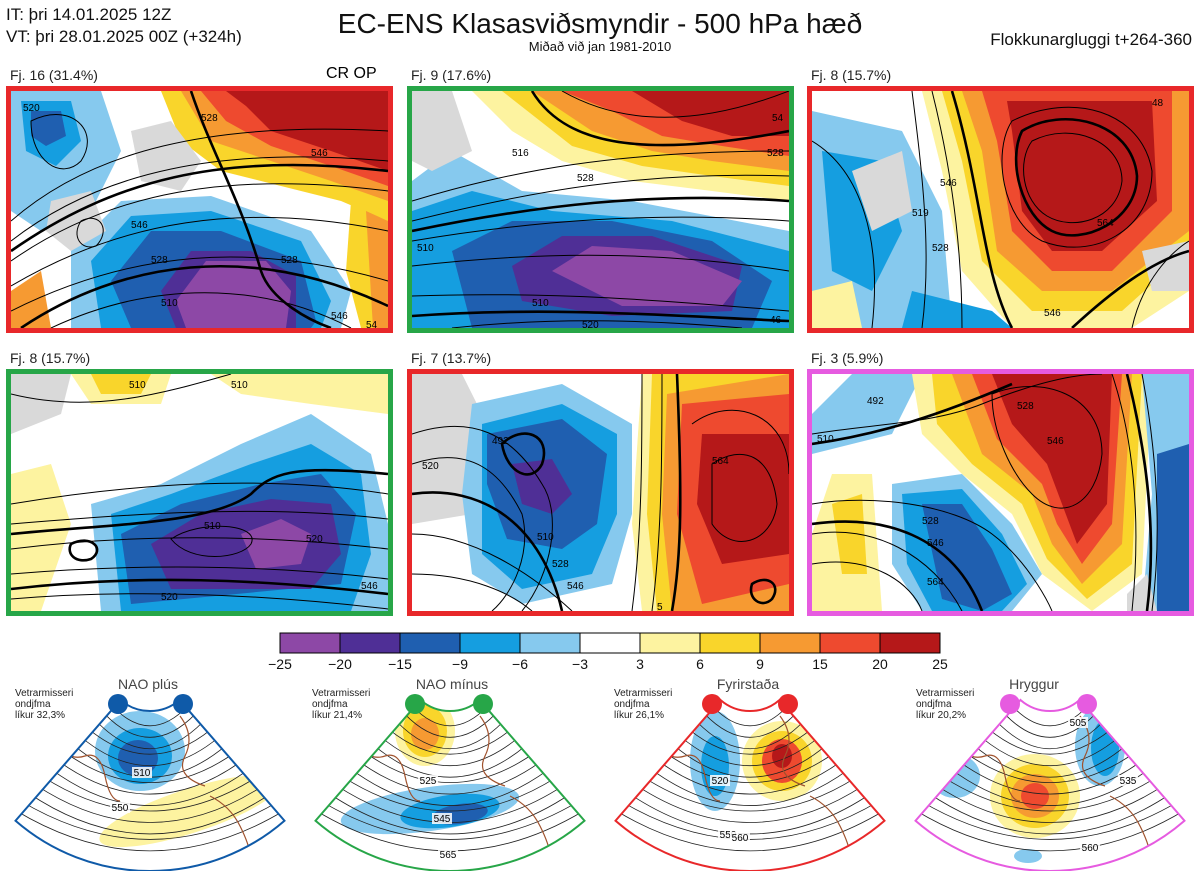  I want to click on contour-label: 519, so click(920, 213).